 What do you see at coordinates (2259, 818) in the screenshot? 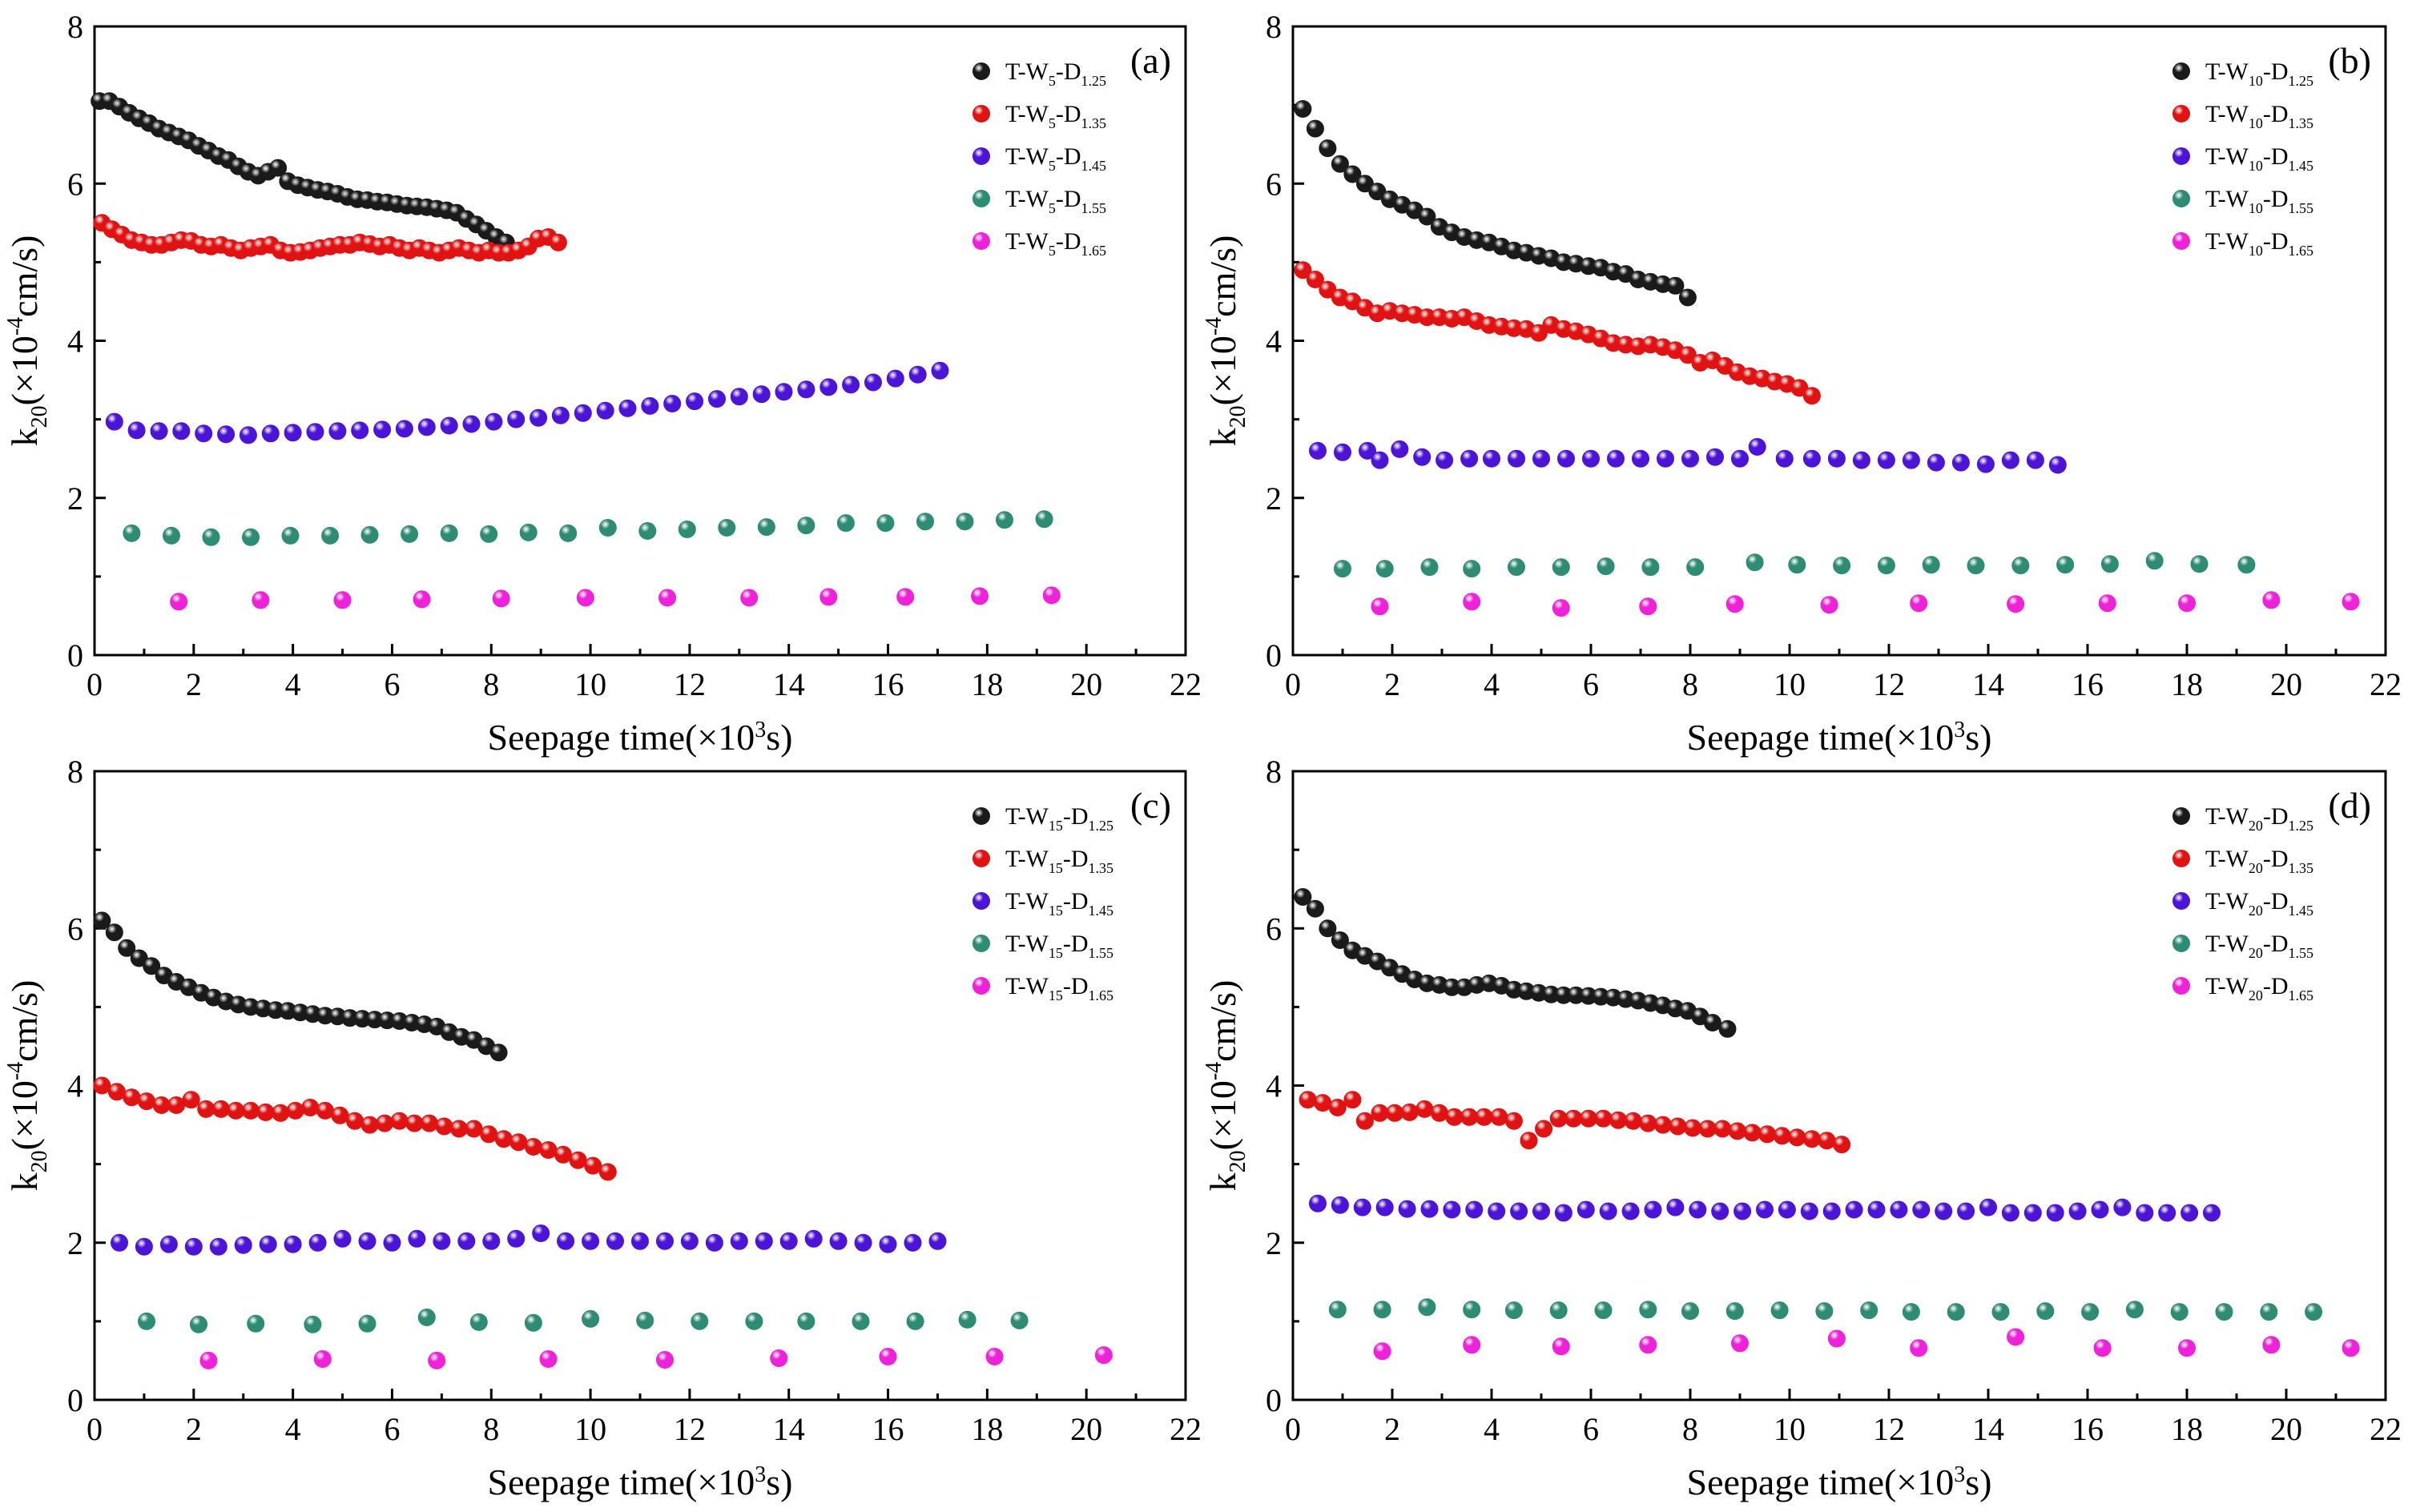
I see `legend-label: T-W20-D1.25` at bounding box center [2259, 818].